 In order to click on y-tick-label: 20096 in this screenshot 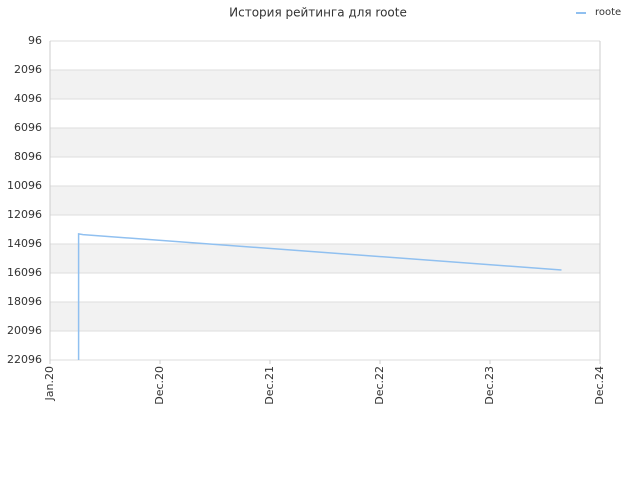, I will do `click(24, 330)`.